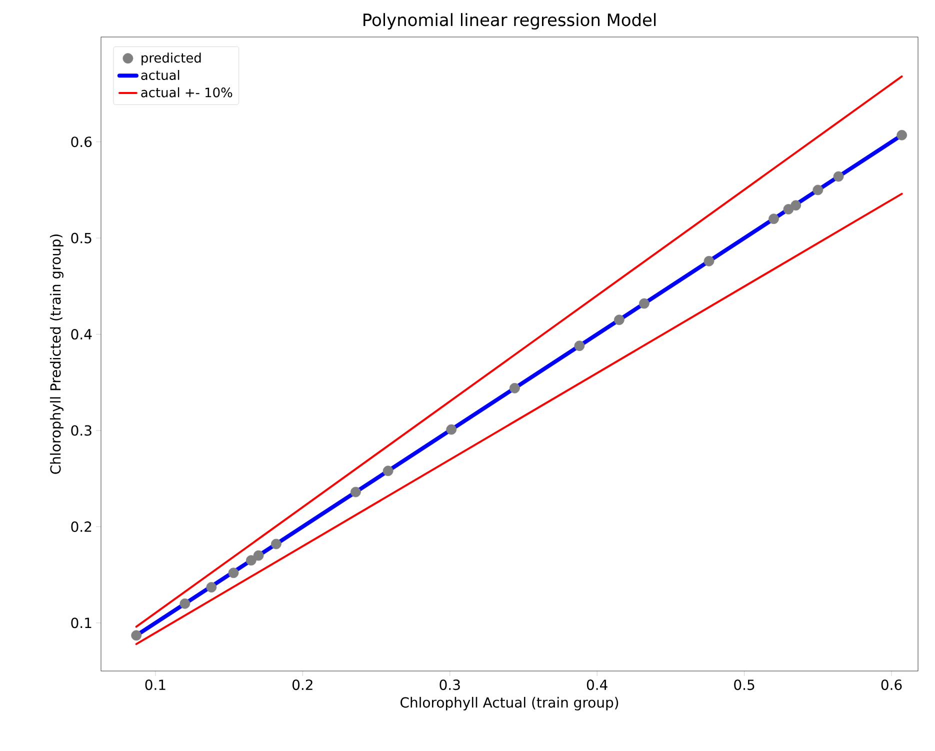 The image size is (935, 751). I want to click on x-tick-label: 0.4, so click(597, 685).